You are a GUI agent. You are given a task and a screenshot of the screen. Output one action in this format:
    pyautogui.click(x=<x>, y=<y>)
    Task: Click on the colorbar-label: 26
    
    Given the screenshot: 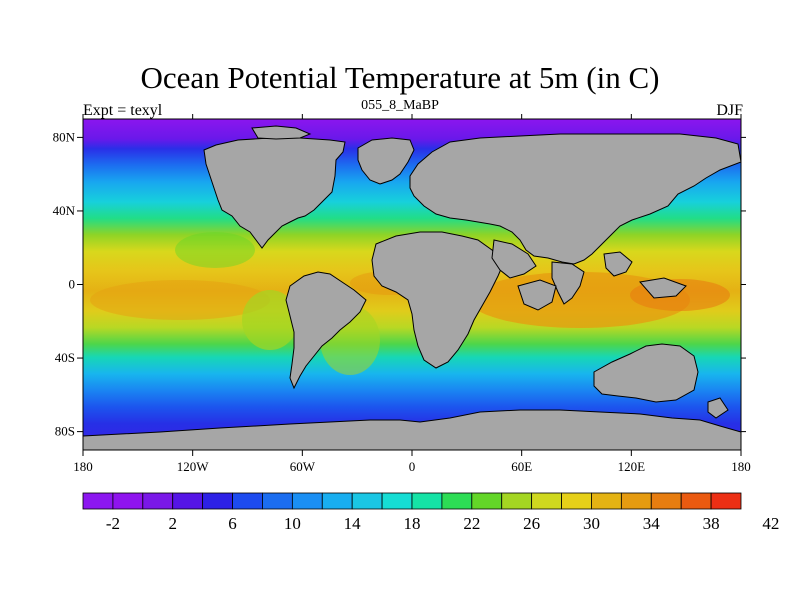 What is the action you would take?
    pyautogui.click(x=531, y=523)
    